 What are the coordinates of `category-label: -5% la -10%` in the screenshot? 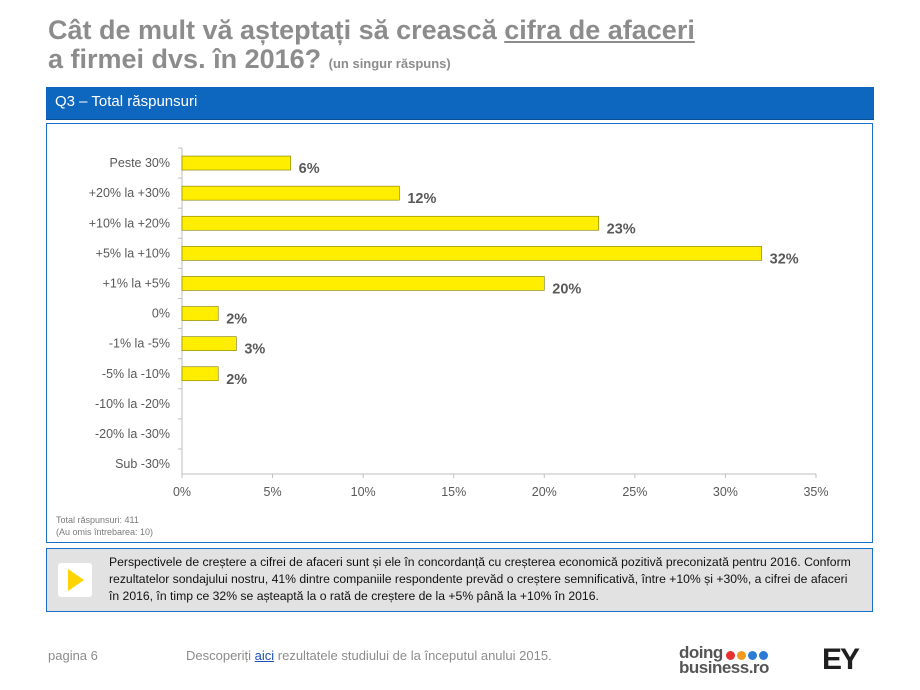 It's located at (136, 374).